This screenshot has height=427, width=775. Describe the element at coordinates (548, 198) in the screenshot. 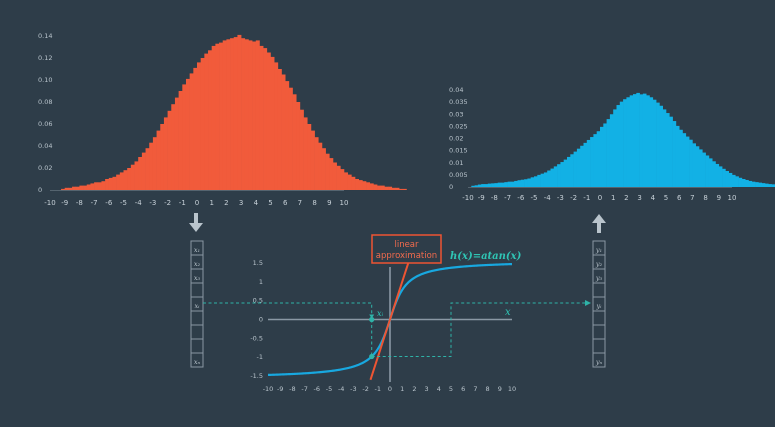

I see `x-tick-label: -4` at that location.